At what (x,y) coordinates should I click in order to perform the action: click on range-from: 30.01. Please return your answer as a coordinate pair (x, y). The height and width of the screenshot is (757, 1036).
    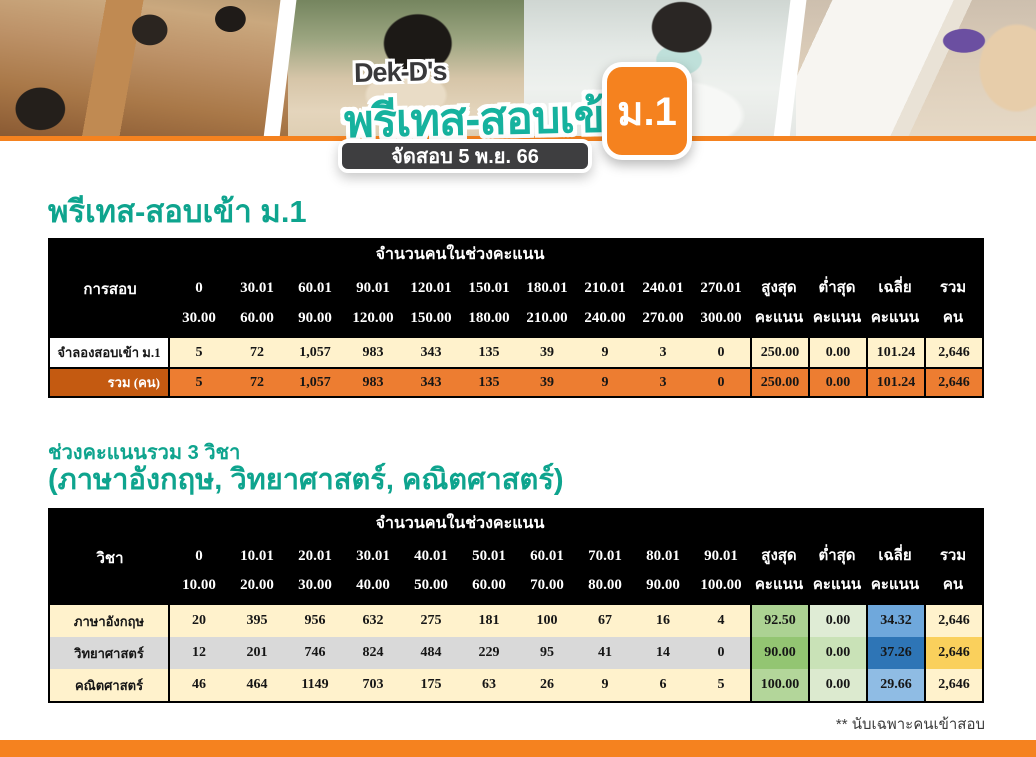
    Looking at the image, I should click on (257, 287).